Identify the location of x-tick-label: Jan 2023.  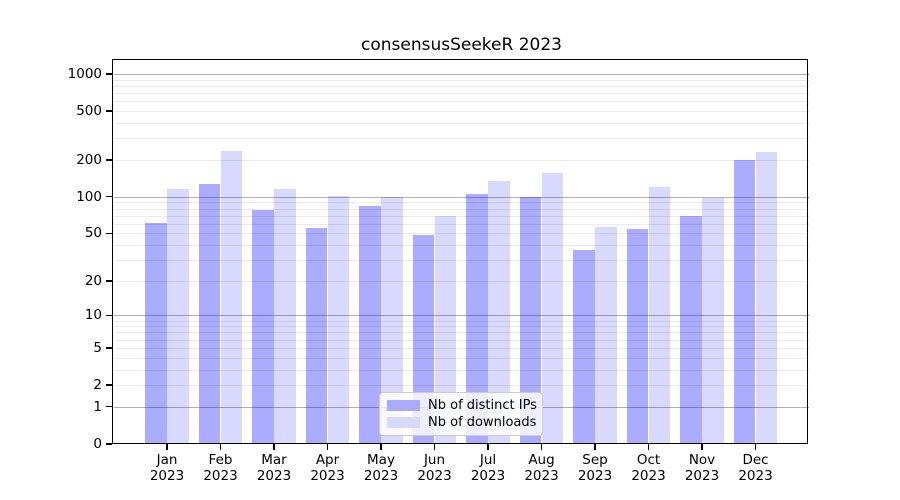
(167, 468).